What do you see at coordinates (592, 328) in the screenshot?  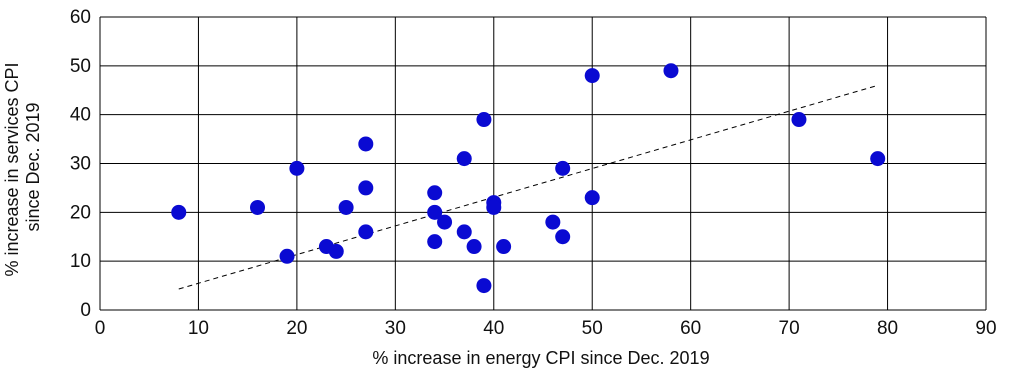 I see `x-tick-label: 50` at bounding box center [592, 328].